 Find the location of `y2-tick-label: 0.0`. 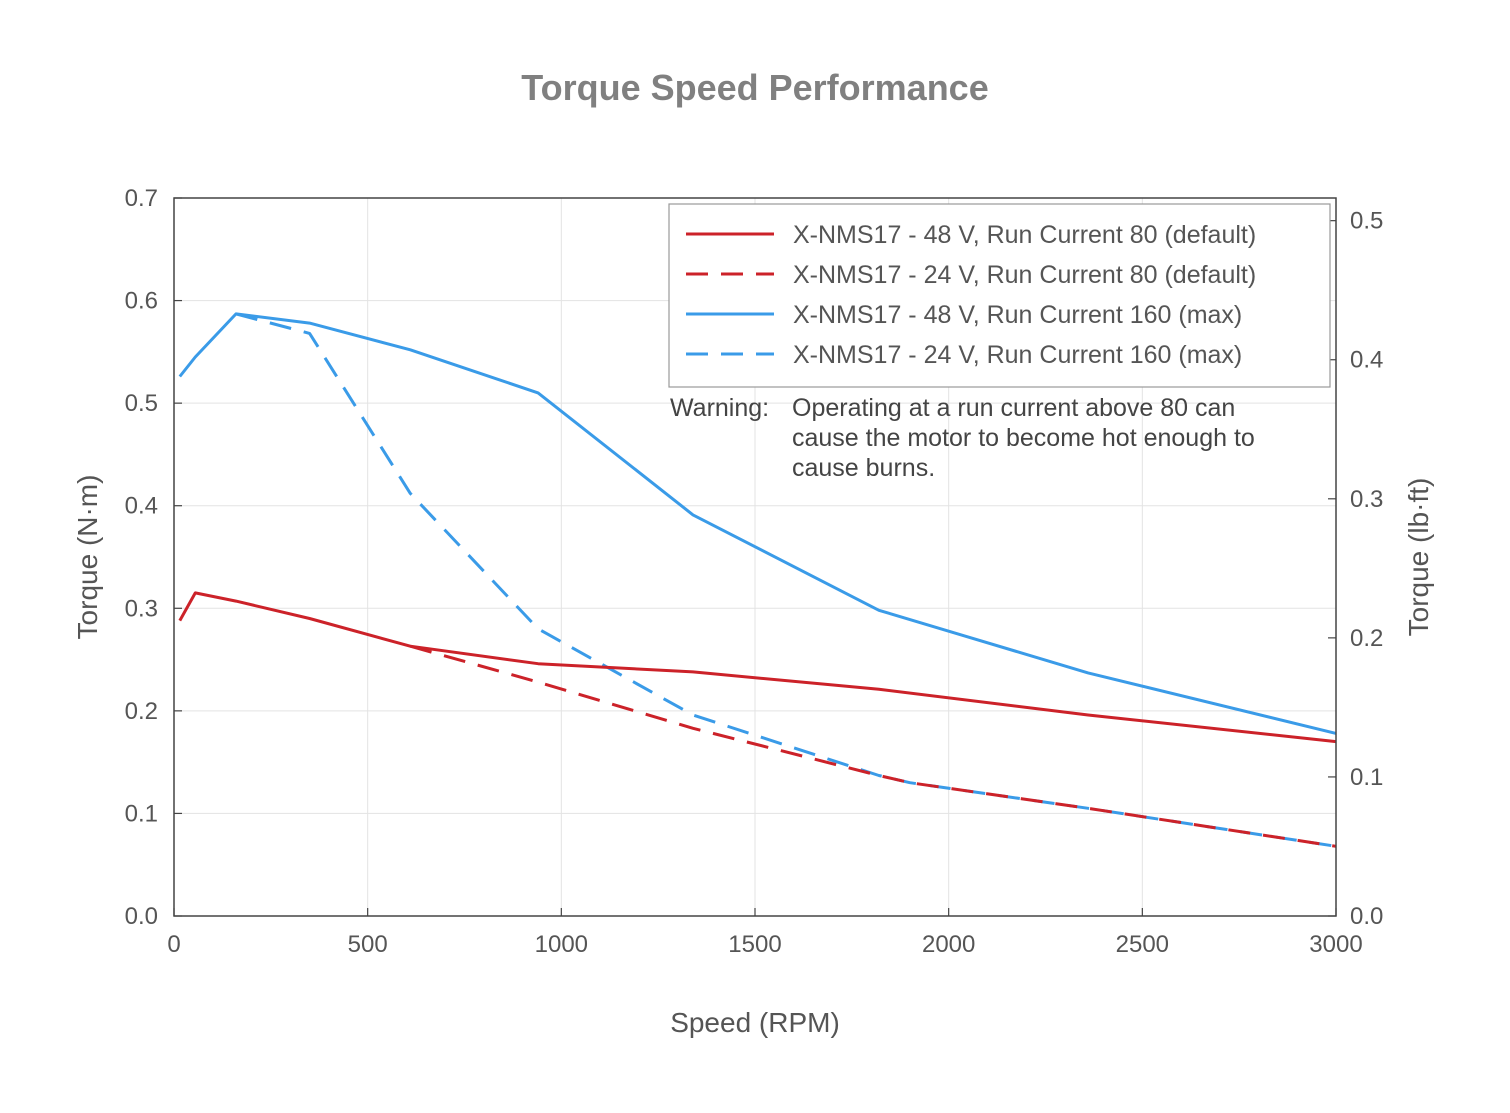

y2-tick-label: 0.0 is located at coordinates (1366, 916).